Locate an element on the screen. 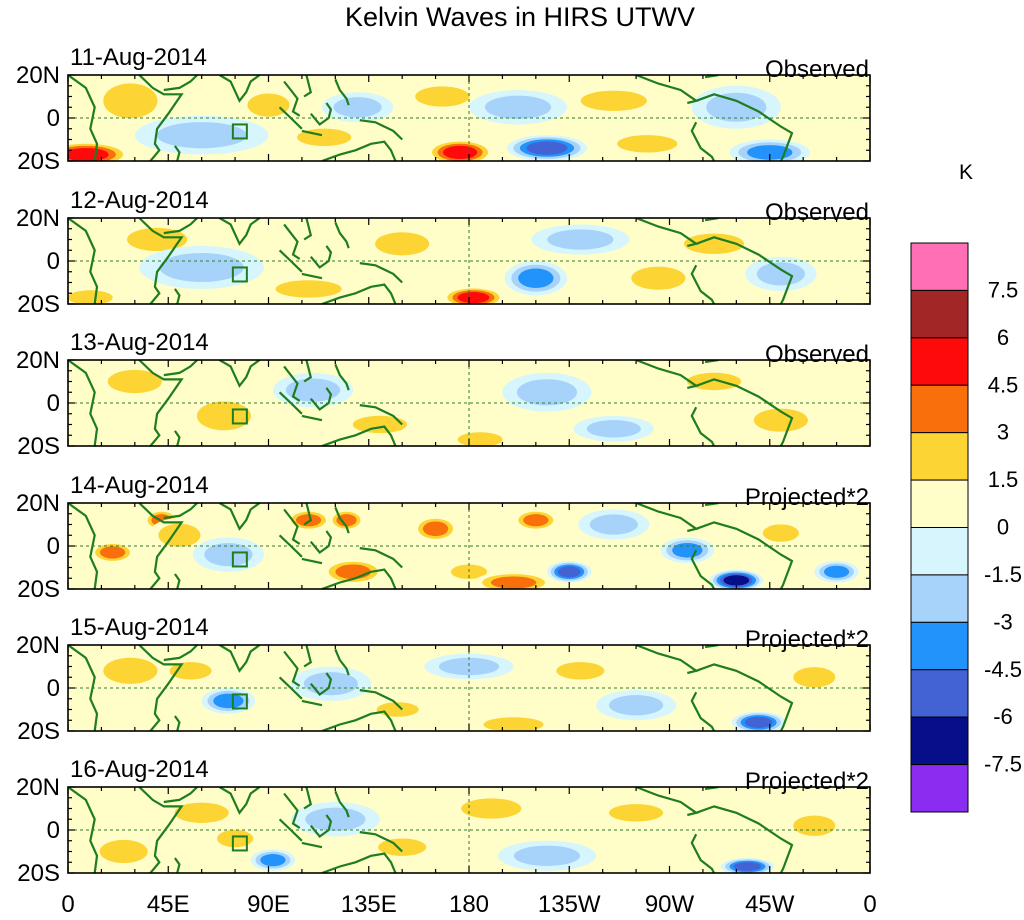 This screenshot has height=920, width=1024. panel-1: 20N 0 20S 11-Aug-2014 Observed is located at coordinates (443, 109).